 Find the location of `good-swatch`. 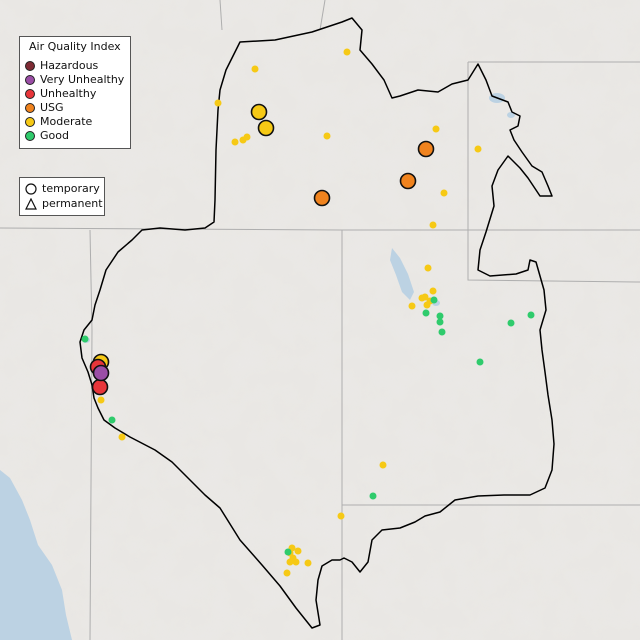

good-swatch is located at coordinates (30, 136).